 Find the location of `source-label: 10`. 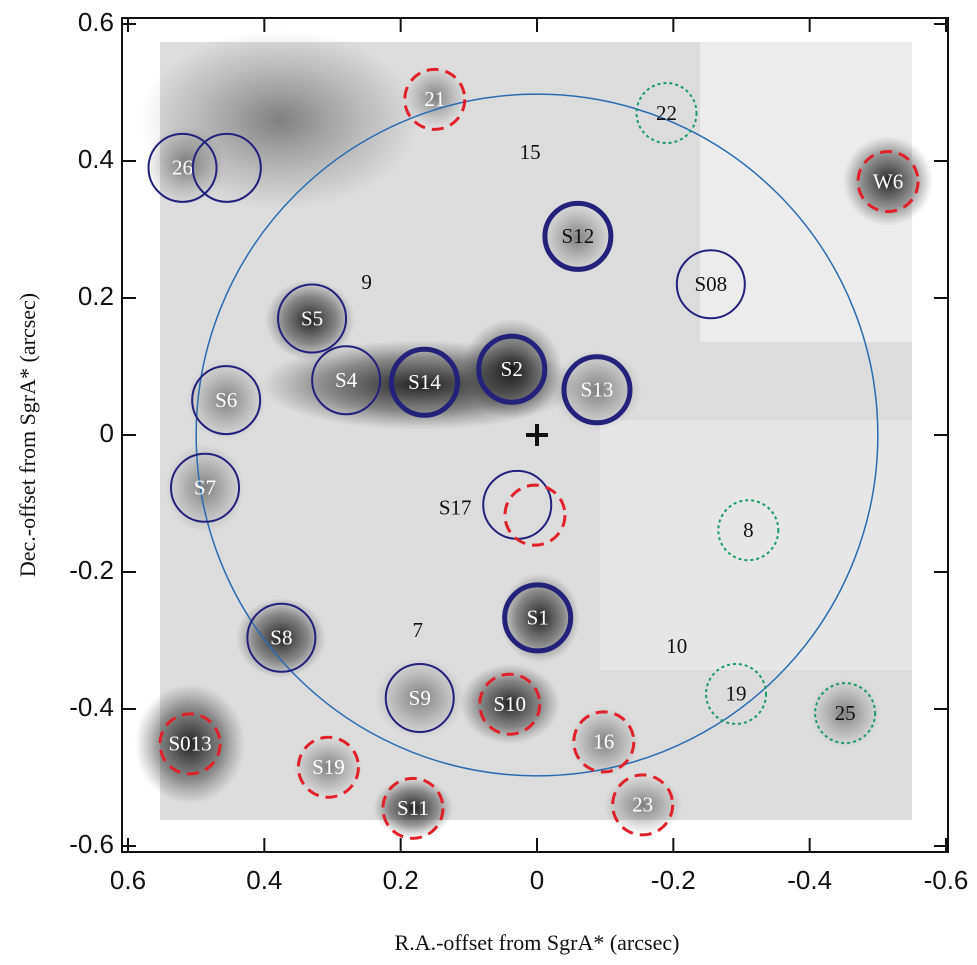

source-label: 10 is located at coordinates (676, 646).